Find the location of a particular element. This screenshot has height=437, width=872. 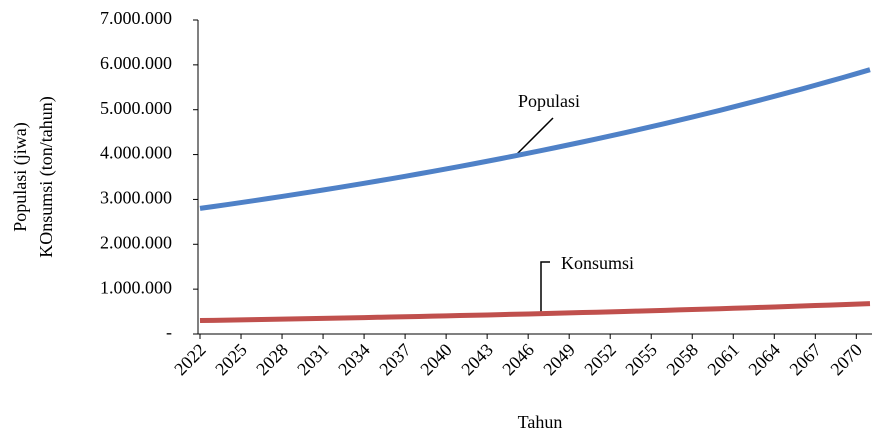

y-axis-label: KOnsumsi (ton/tahun) is located at coordinates (46, 177).